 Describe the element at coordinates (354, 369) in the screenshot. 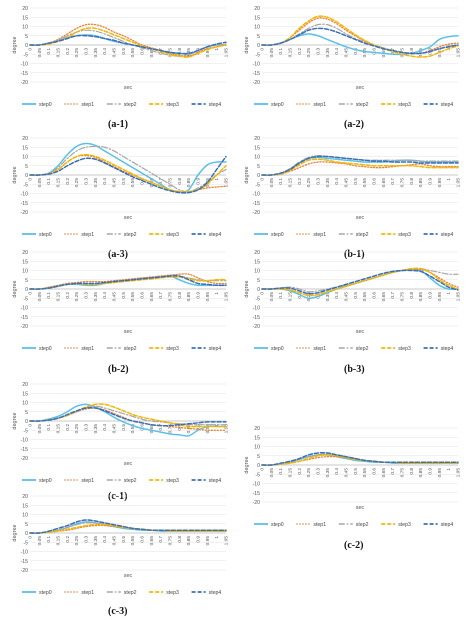

I see `caption-b-3: (b-3)` at that location.